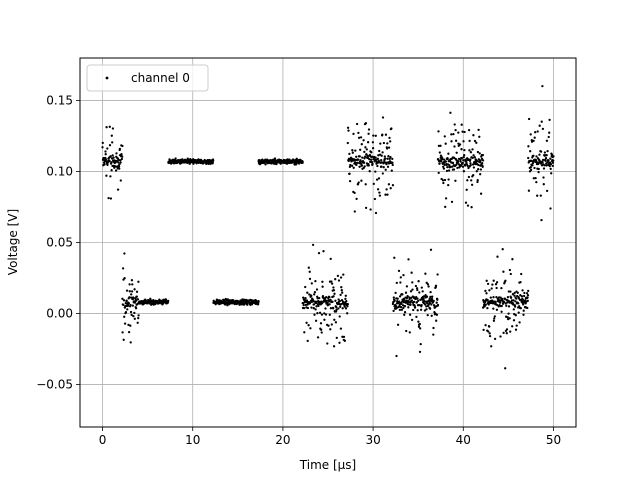 Image resolution: width=640 pixels, height=484 pixels. I want to click on y-tick-label: 0.10, so click(59, 172).